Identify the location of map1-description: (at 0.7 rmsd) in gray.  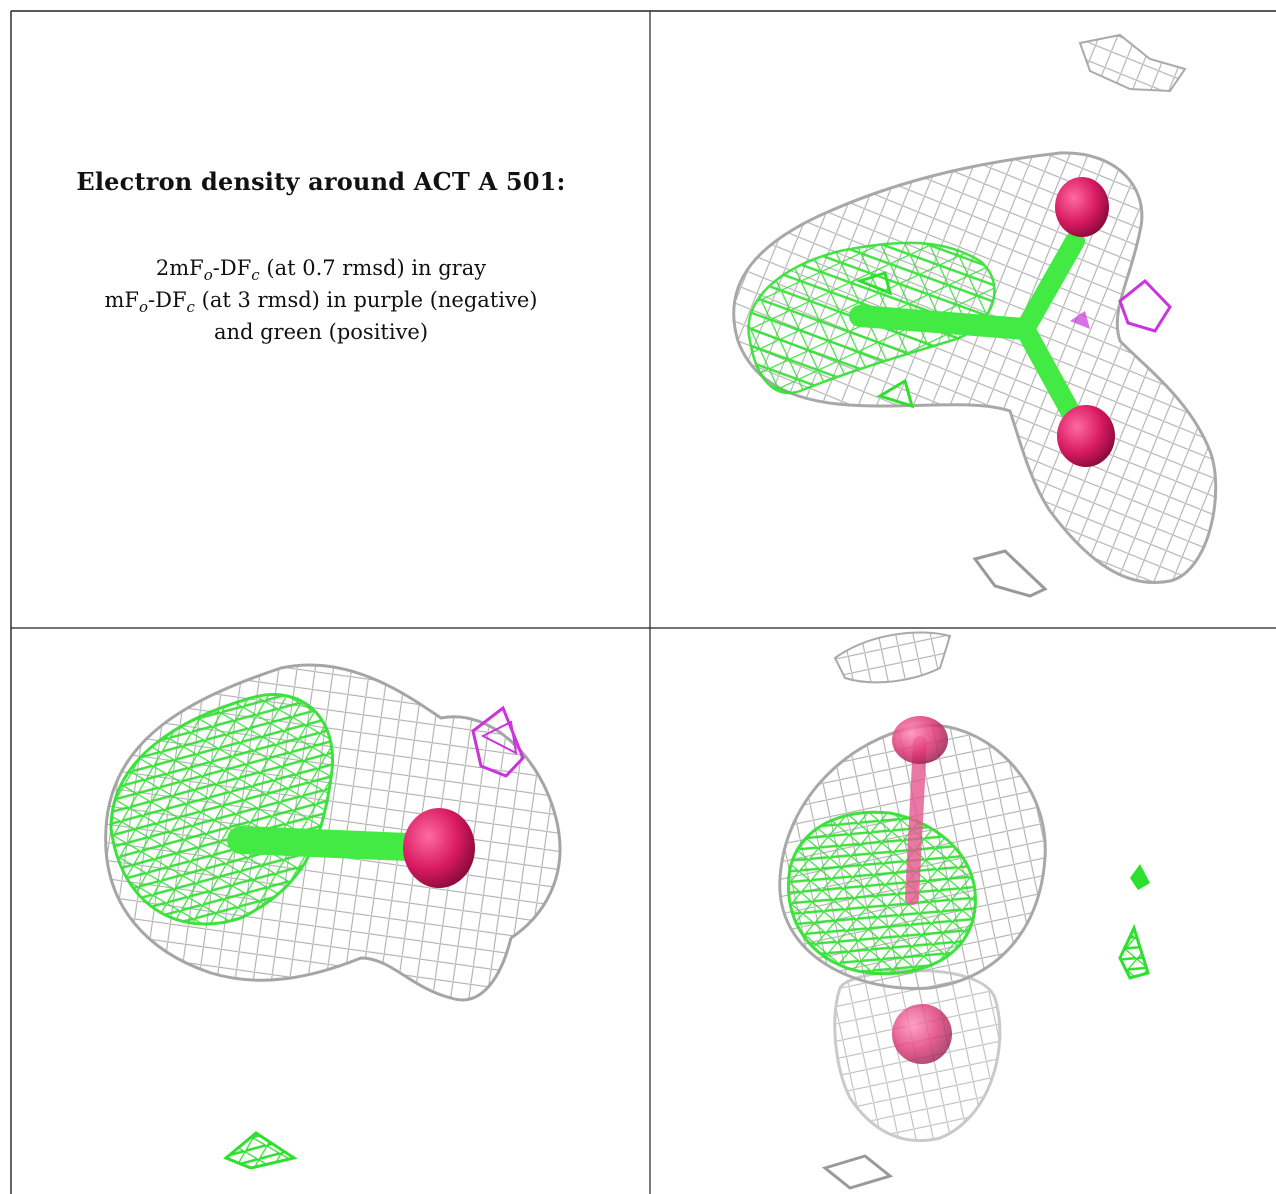
(373, 268).